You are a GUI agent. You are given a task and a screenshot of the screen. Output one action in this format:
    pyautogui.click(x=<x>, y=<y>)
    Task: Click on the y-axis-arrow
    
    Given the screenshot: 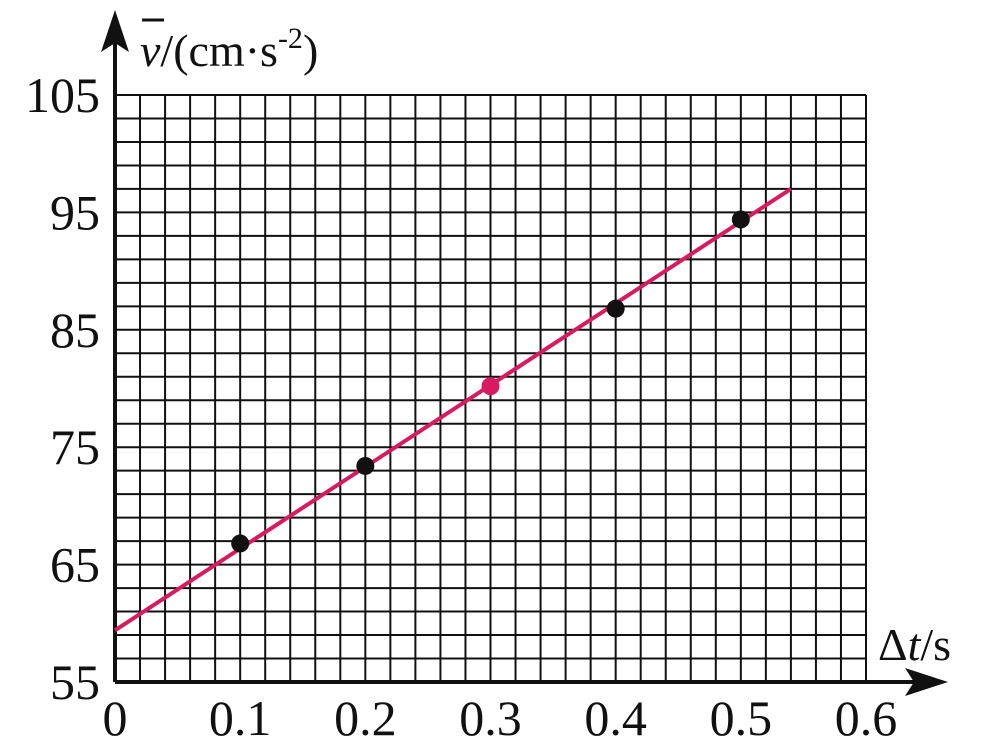 What is the action you would take?
    pyautogui.click(x=115, y=31)
    